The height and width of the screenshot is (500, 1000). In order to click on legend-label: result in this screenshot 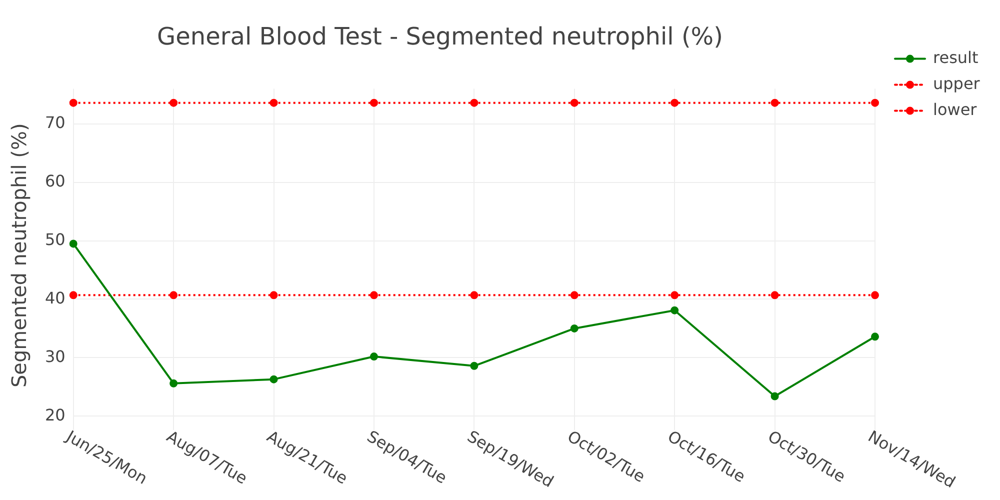, I will do `click(955, 57)`.